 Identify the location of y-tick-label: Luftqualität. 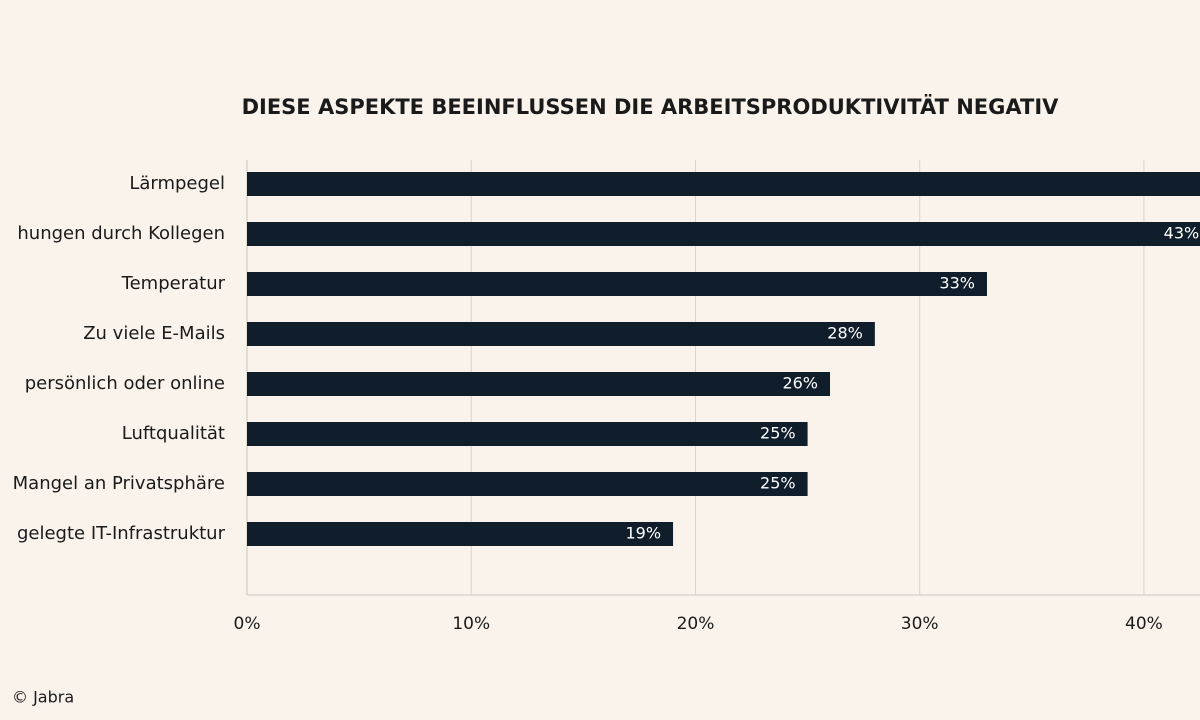
(173, 433).